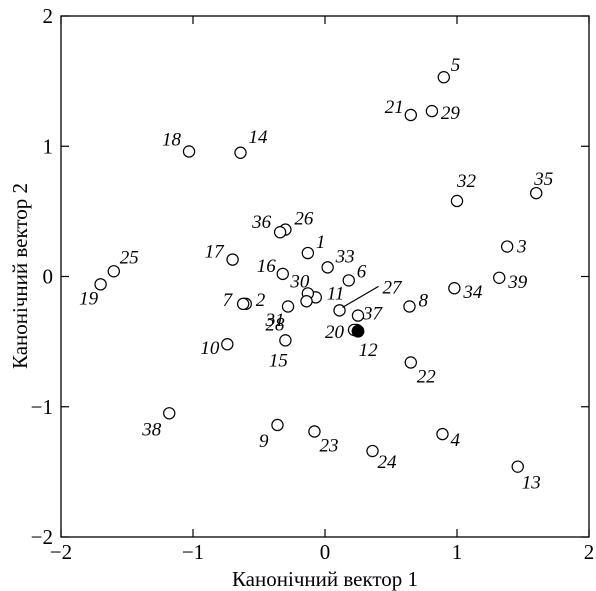 This screenshot has width=596, height=591. What do you see at coordinates (129, 257) in the screenshot?
I see `point-label-25: 25` at bounding box center [129, 257].